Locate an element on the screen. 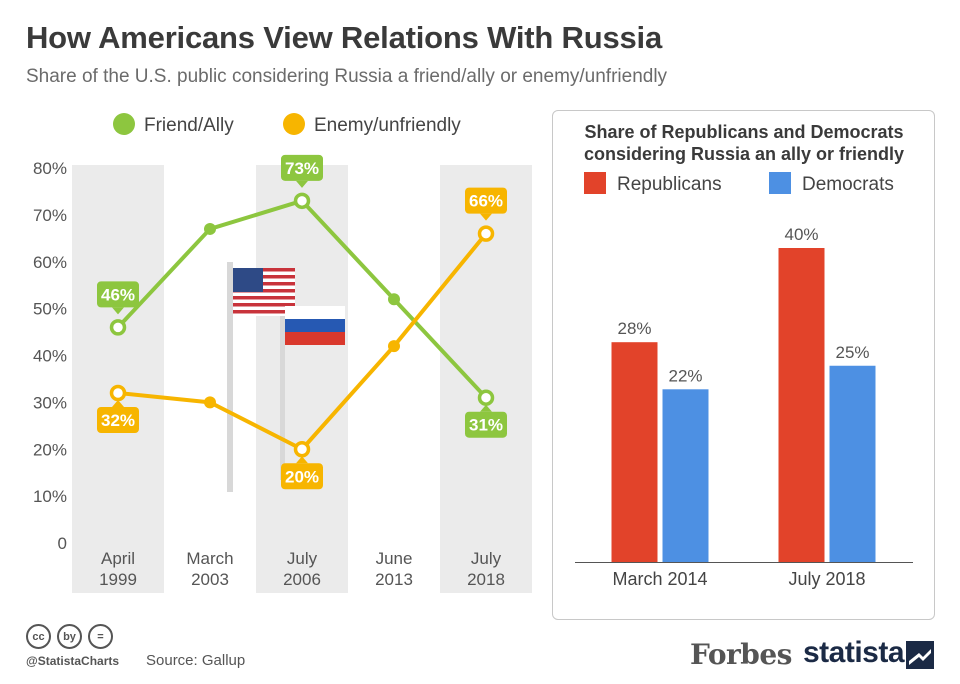 This screenshot has width=960, height=684. y-tick-label: 70% is located at coordinates (50, 215).